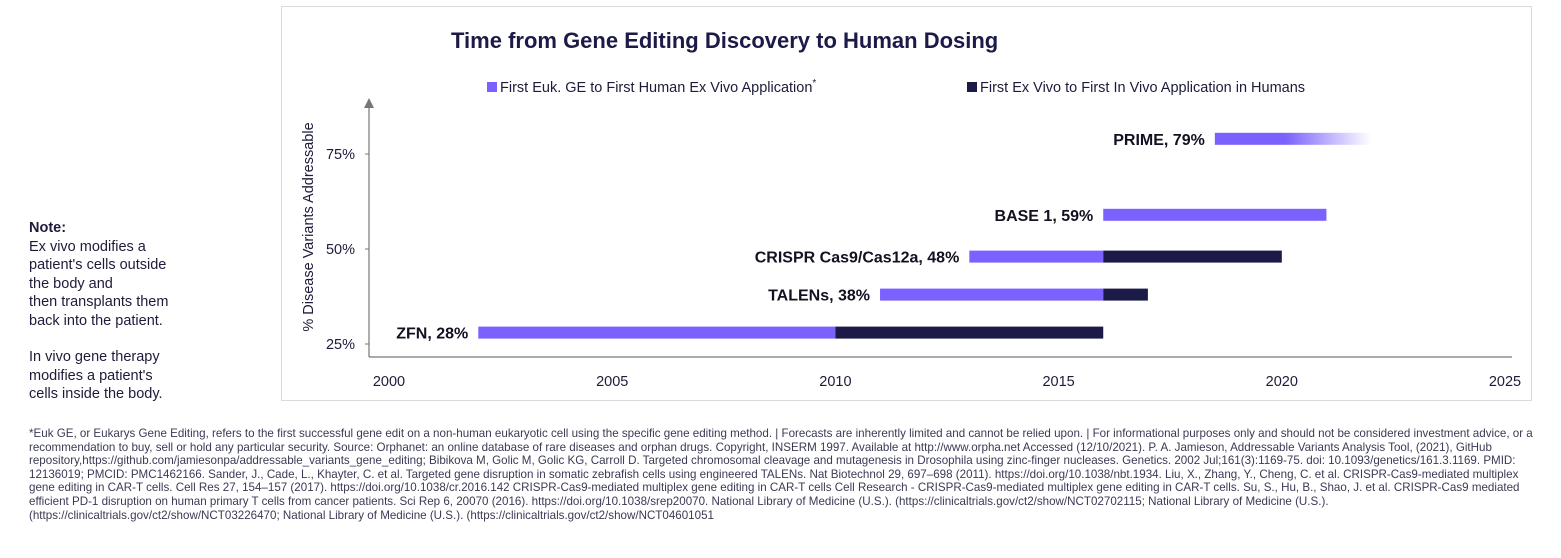  I want to click on x-tick-label: 2015, so click(1058, 382).